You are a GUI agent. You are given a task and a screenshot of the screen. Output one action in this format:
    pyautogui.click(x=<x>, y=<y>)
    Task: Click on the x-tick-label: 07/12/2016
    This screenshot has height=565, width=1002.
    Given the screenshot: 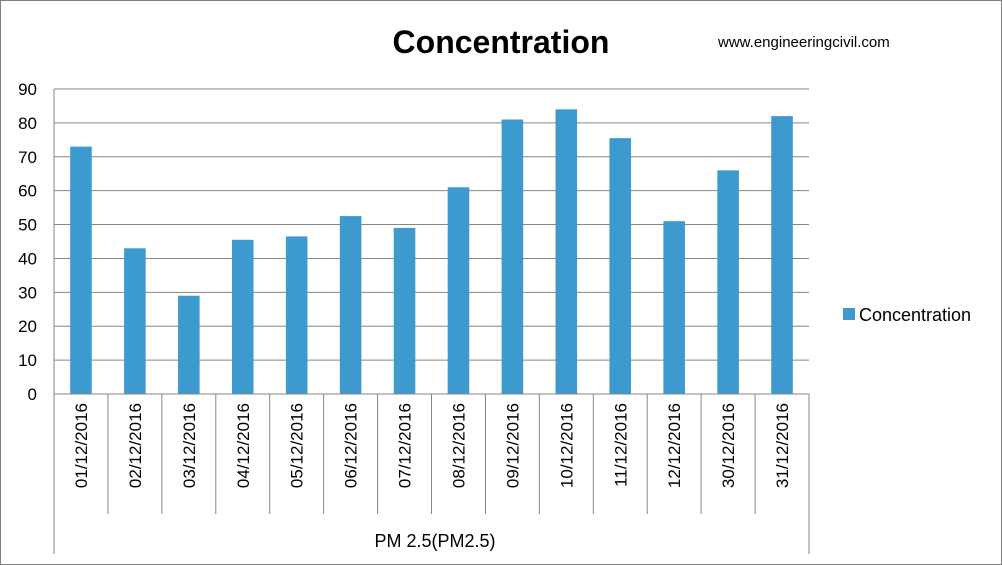 What is the action you would take?
    pyautogui.click(x=405, y=445)
    